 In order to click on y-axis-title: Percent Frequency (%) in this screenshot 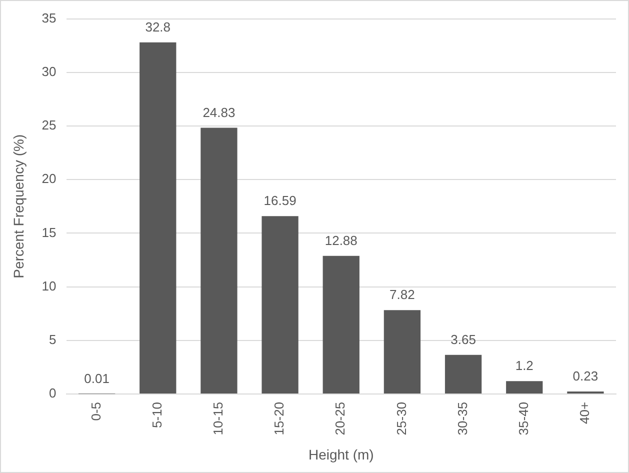, I will do `click(18, 206)`.